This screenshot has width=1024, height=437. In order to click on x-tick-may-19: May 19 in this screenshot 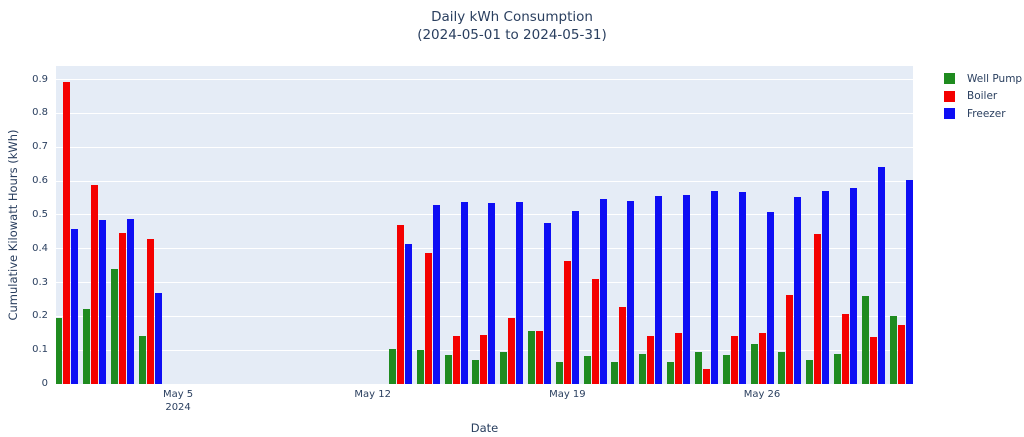, I will do `click(567, 394)`.